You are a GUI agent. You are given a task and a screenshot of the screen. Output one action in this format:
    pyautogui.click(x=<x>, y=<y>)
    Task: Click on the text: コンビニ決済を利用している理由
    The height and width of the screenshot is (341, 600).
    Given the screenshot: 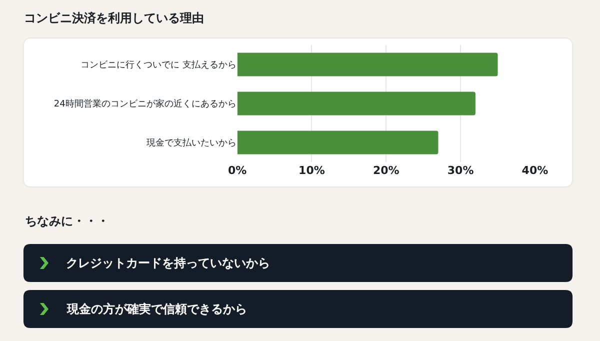 What is the action you would take?
    pyautogui.click(x=114, y=18)
    